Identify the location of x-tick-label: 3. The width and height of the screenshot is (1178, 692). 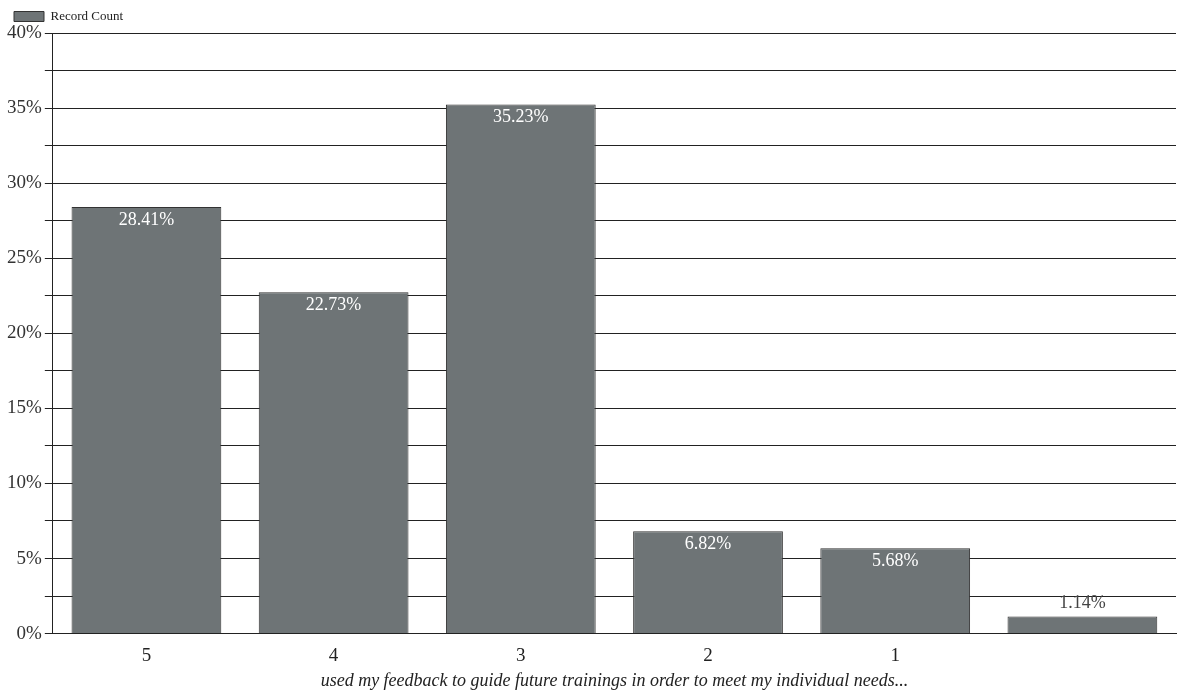
(521, 654).